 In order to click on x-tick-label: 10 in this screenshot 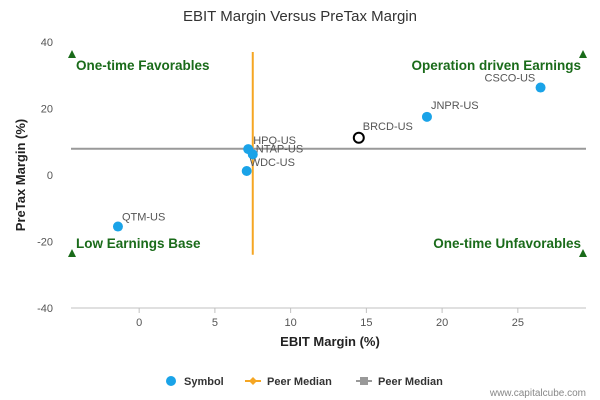, I will do `click(291, 323)`.